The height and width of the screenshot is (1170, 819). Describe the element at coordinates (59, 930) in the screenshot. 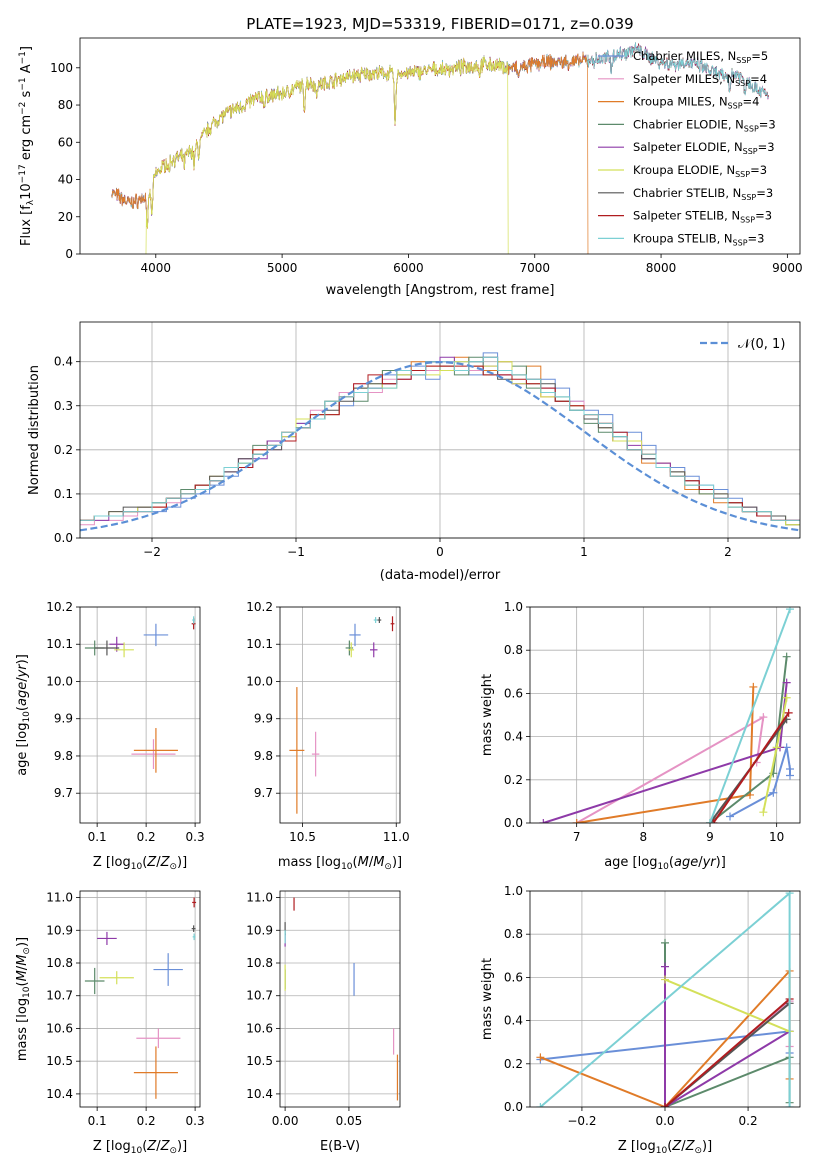

I see `y-tick-label: 10.9` at that location.